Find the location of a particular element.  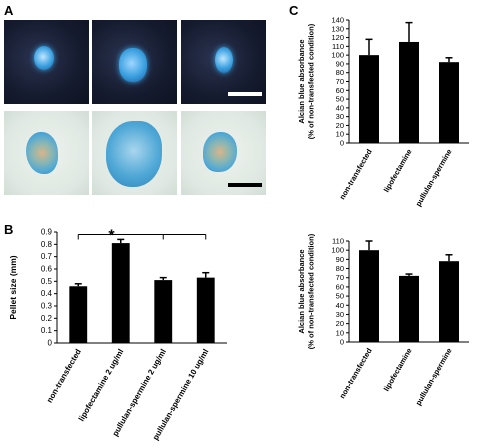

category-label: lipofectamine 2 ug/ml is located at coordinates (101, 385).